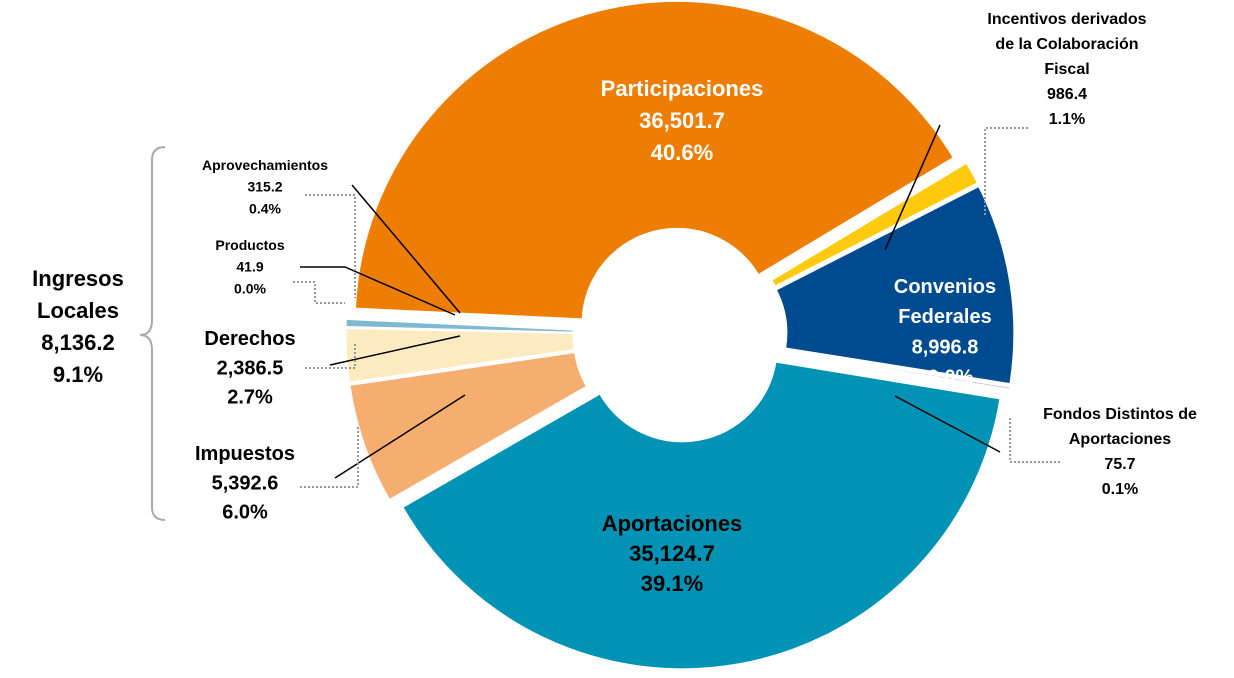 The width and height of the screenshot is (1234, 678). Describe the element at coordinates (245, 454) in the screenshot. I see `slice-name: Impuestos` at that location.